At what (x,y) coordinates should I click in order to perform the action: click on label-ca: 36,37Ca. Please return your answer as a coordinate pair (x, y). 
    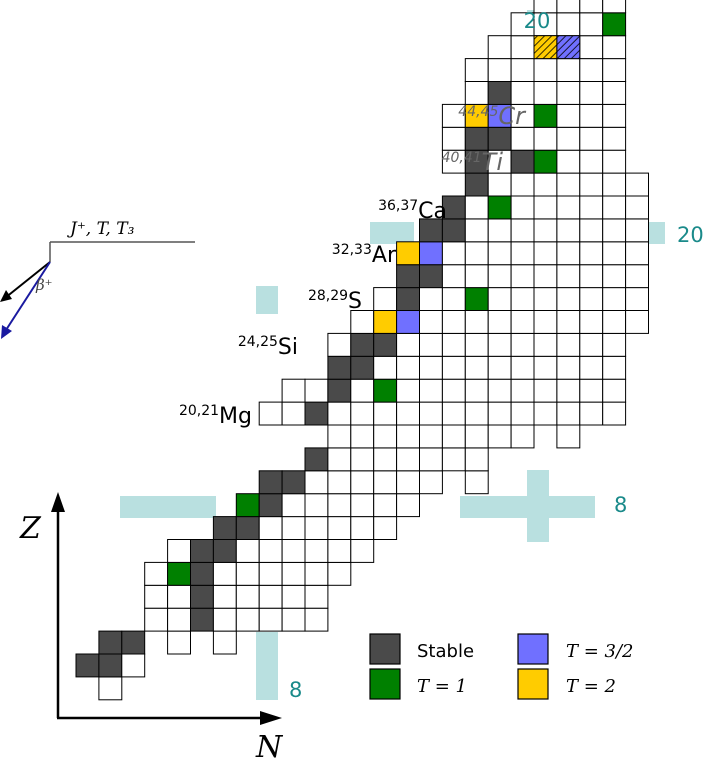
    Looking at the image, I should click on (412, 211).